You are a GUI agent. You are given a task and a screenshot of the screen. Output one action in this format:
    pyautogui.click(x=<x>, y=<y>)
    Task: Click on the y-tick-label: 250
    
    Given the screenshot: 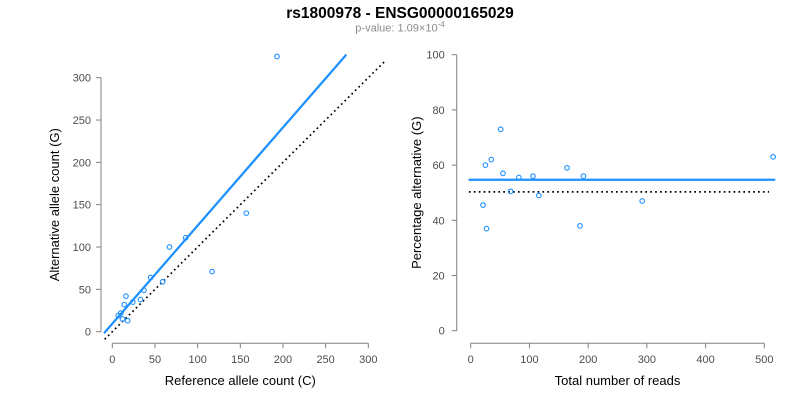 What is the action you would take?
    pyautogui.click(x=82, y=121)
    